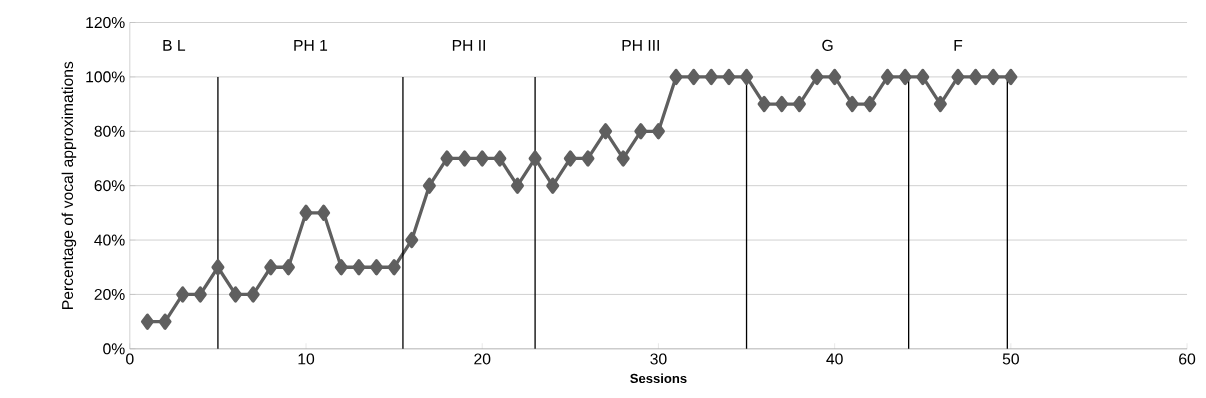  I want to click on y-tick-label: 100%, so click(105, 77).